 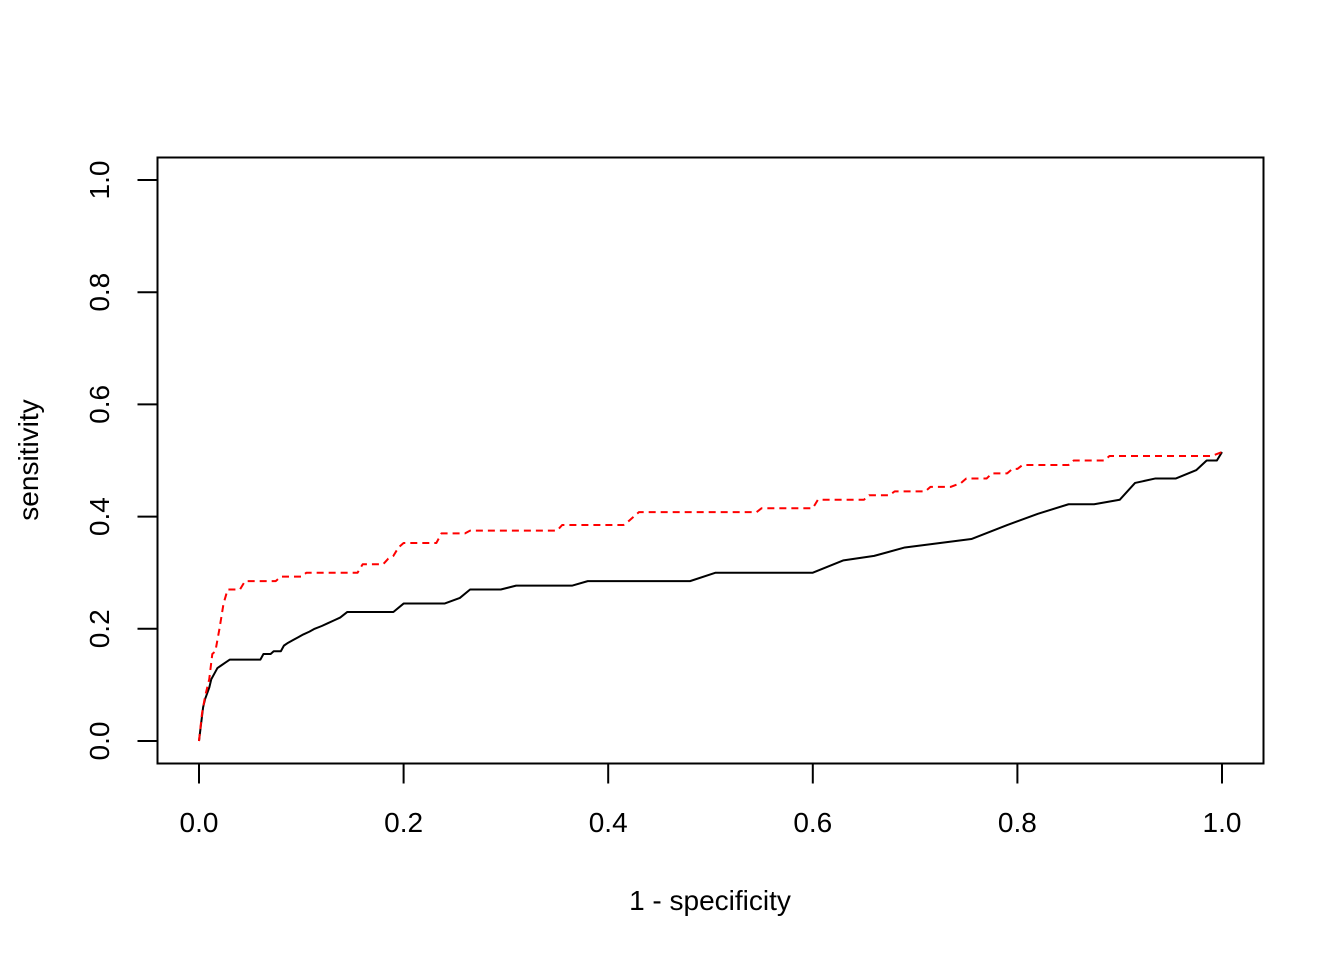 I want to click on x-axis-title: 1 - specificity, so click(x=710, y=900).